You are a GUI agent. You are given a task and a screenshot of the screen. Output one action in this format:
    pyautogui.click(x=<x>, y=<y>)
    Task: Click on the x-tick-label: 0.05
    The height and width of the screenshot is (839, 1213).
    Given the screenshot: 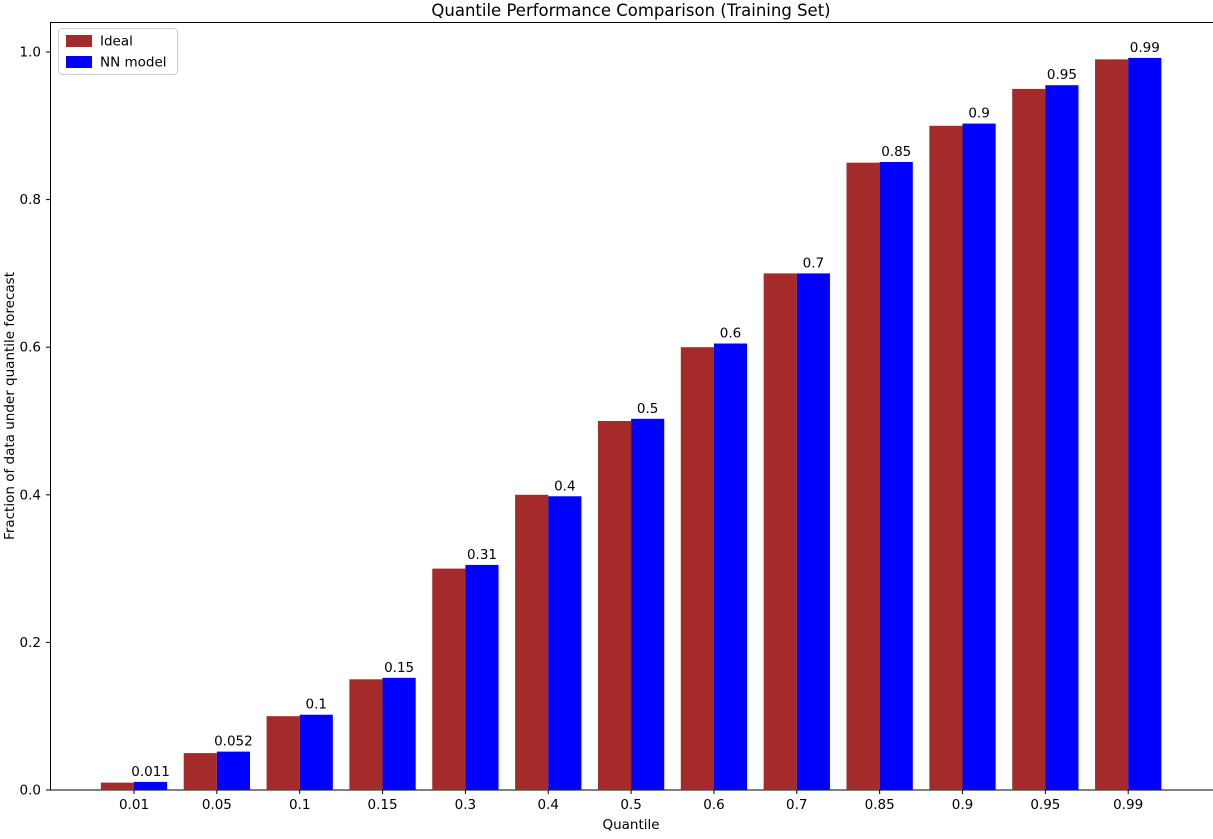 What is the action you would take?
    pyautogui.click(x=217, y=805)
    